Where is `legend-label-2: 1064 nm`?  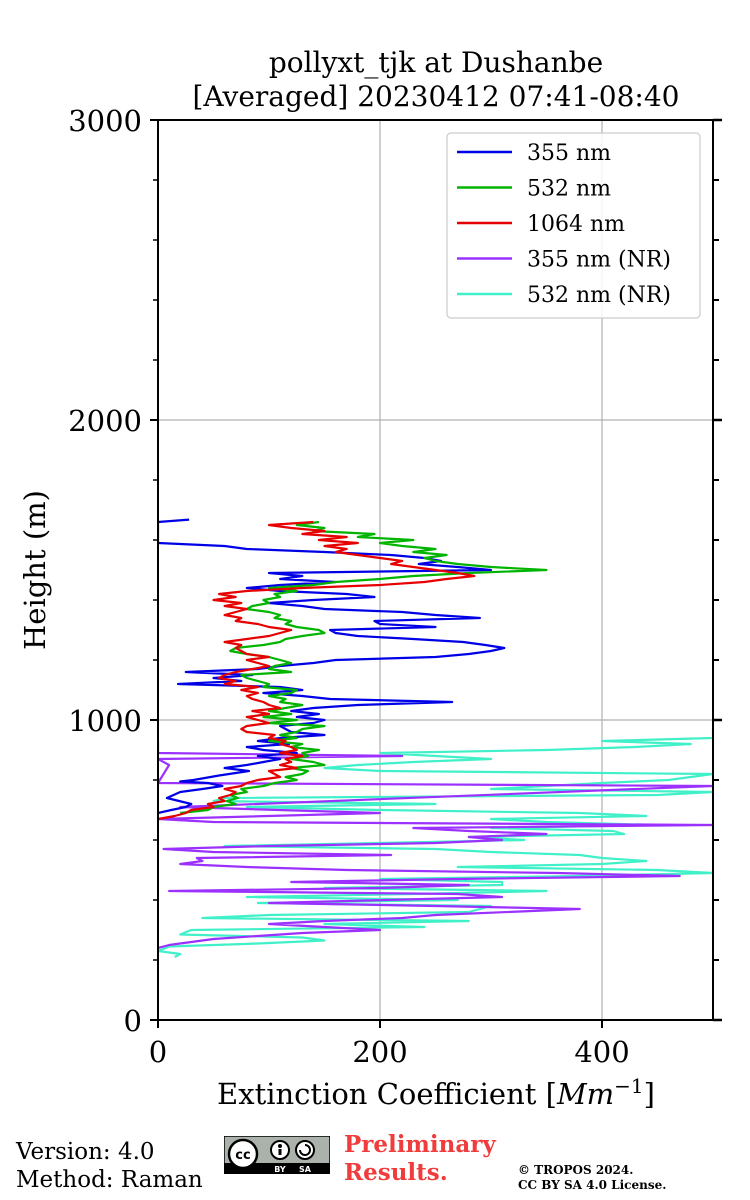 legend-label-2: 1064 nm is located at coordinates (576, 224).